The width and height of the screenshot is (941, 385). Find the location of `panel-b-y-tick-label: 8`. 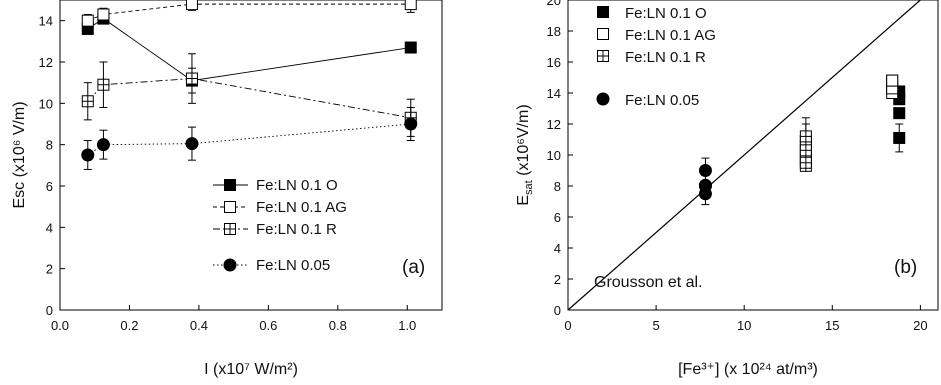

panel-b-y-tick-label: 8 is located at coordinates (557, 186).